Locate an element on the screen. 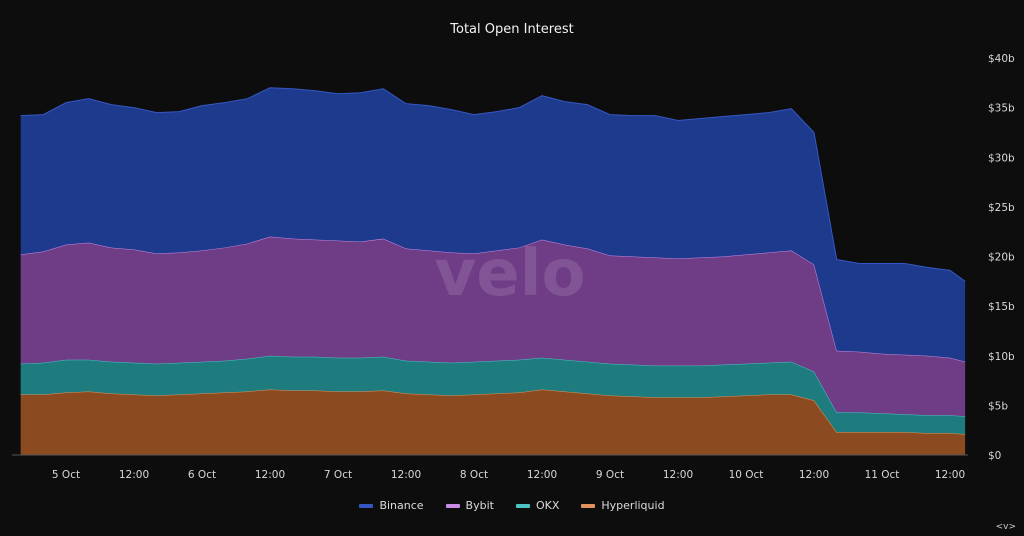 Image resolution: width=1024 pixels, height=536 pixels. y-tick-label: $10b is located at coordinates (1001, 357).